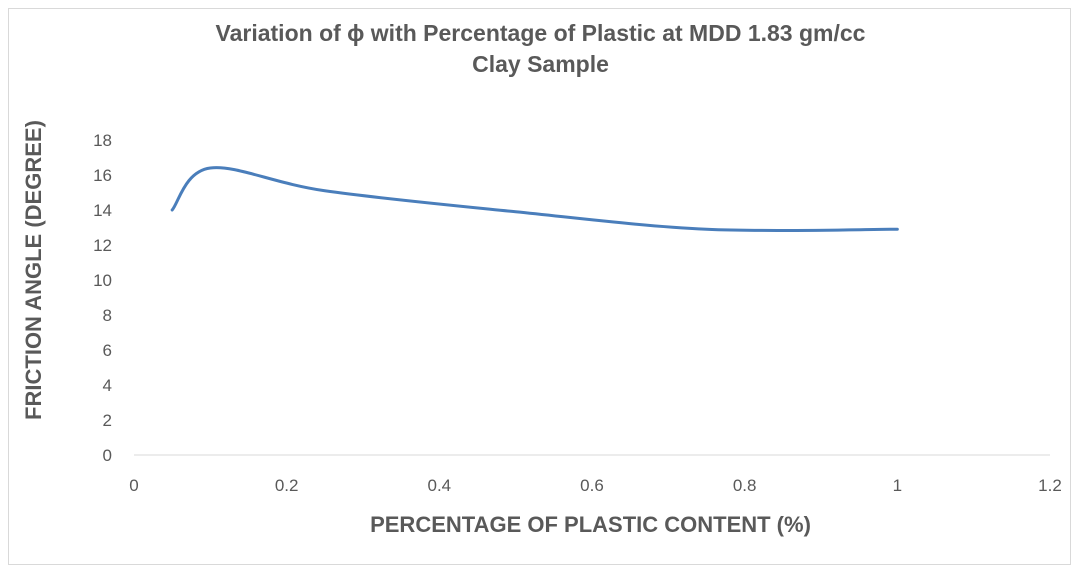 The height and width of the screenshot is (576, 1081). What do you see at coordinates (102, 175) in the screenshot?
I see `y-tick-label: 16` at bounding box center [102, 175].